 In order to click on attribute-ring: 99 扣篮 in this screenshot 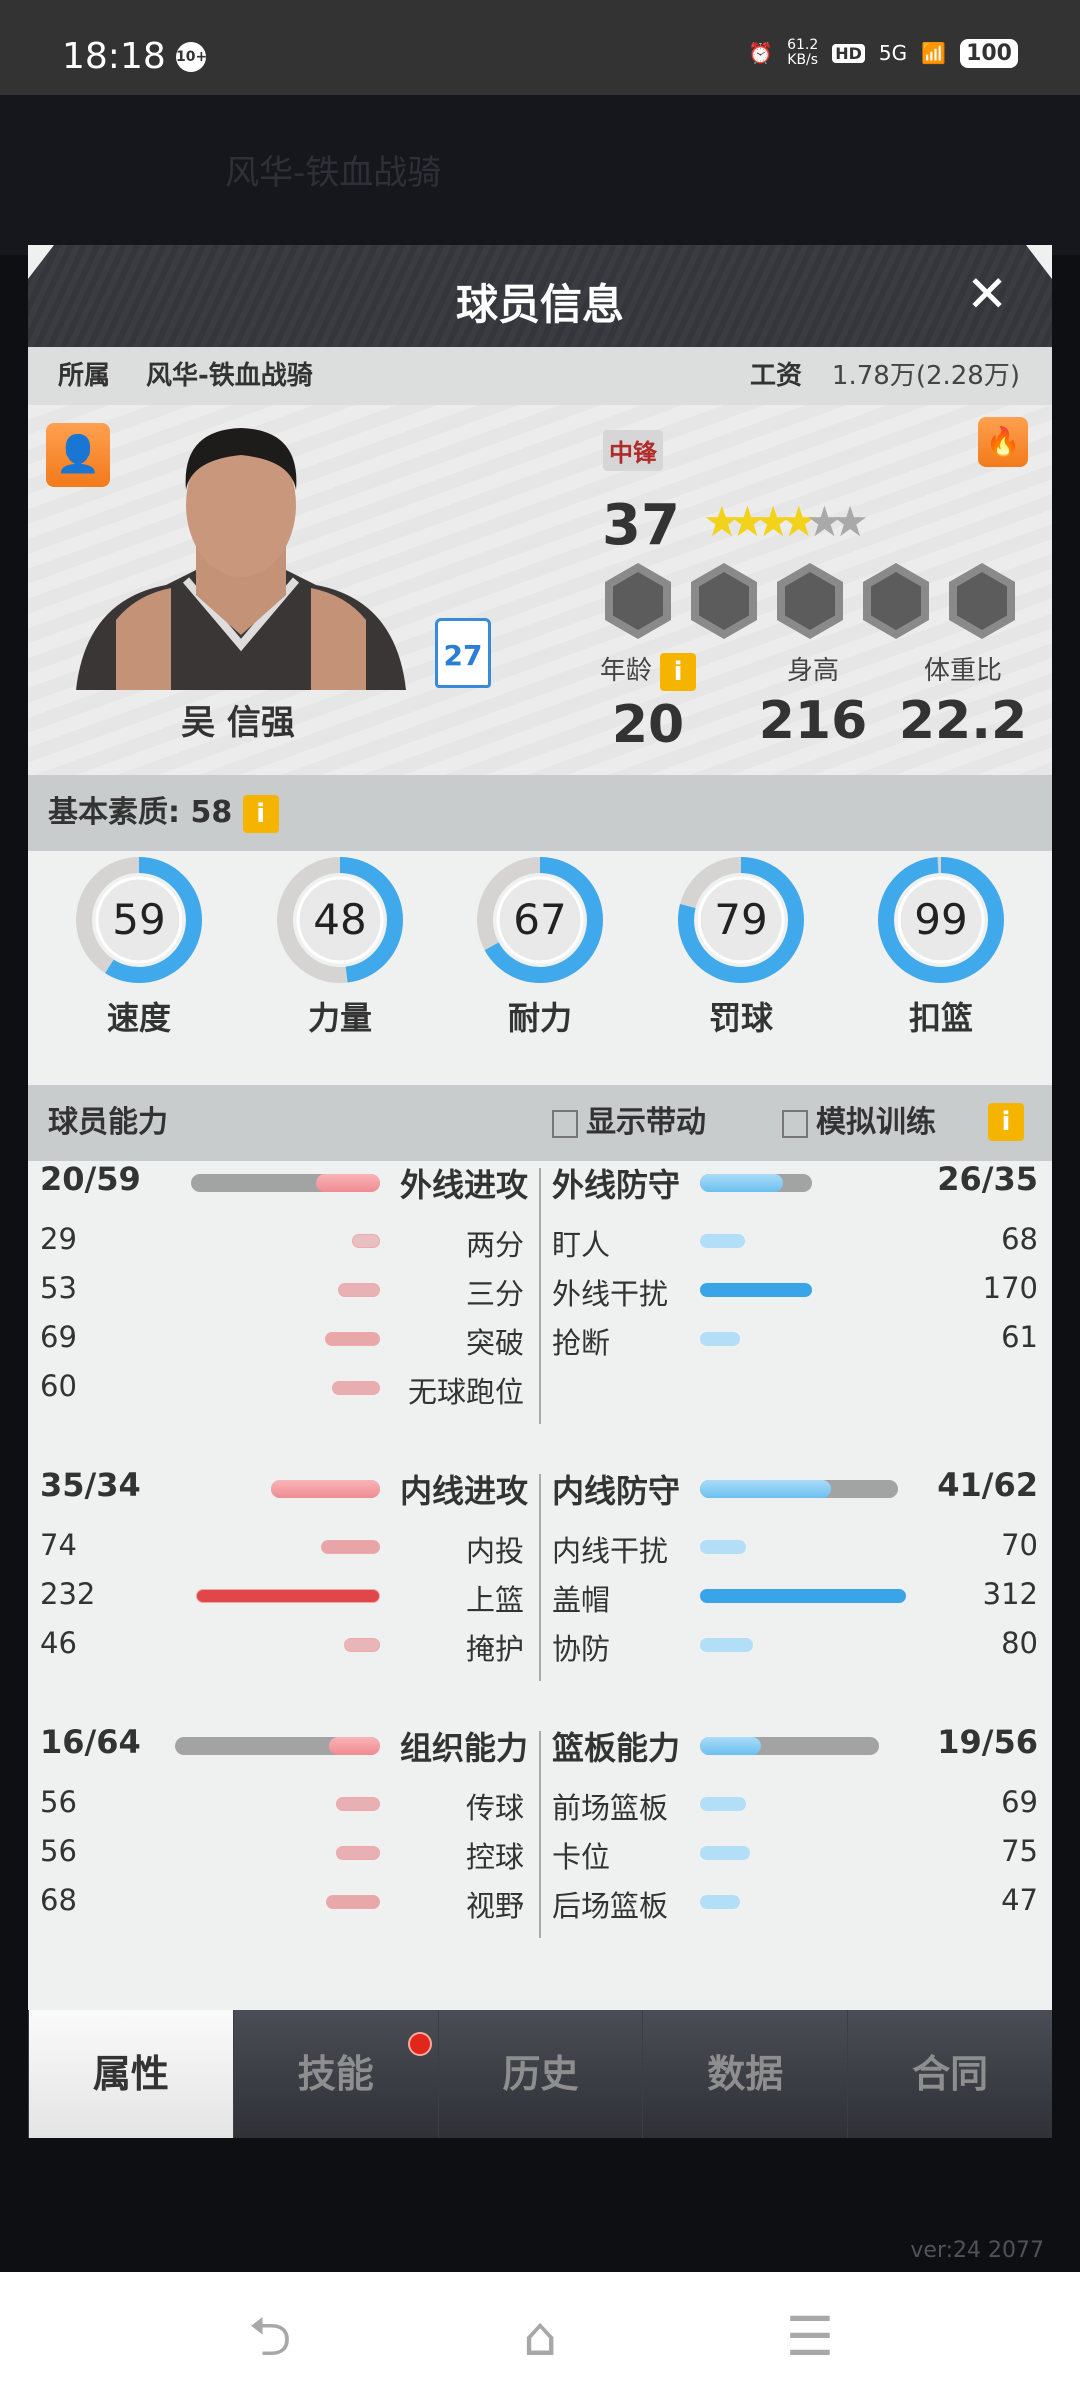, I will do `click(941, 947)`.